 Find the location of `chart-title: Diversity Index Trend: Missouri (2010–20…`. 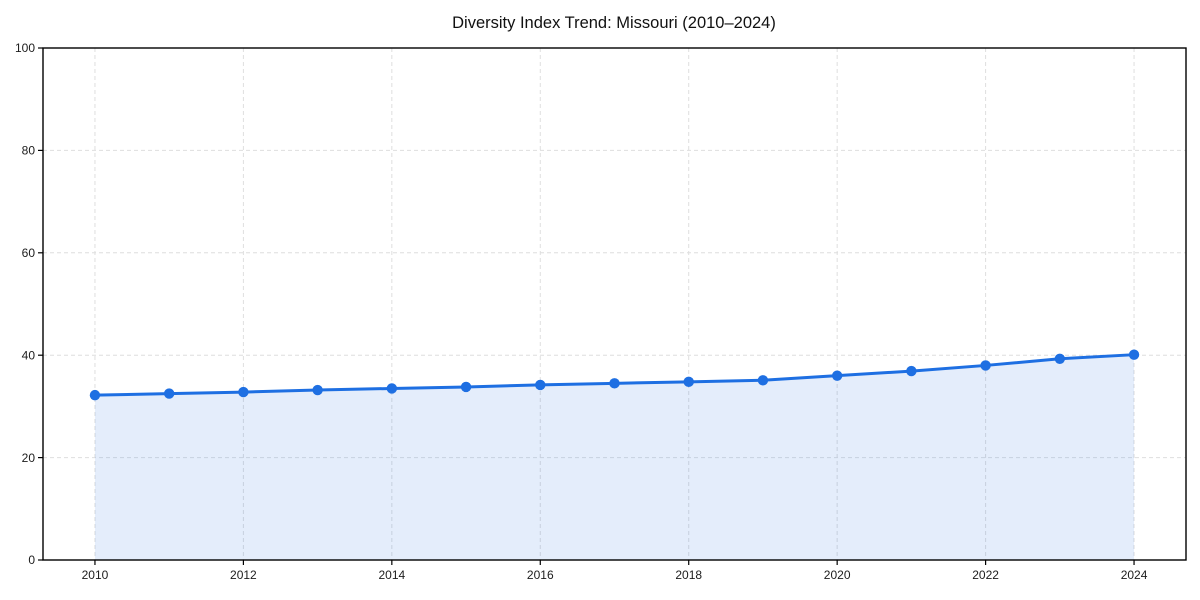

chart-title: Diversity Index Trend: Missouri (2010–20… is located at coordinates (614, 23).